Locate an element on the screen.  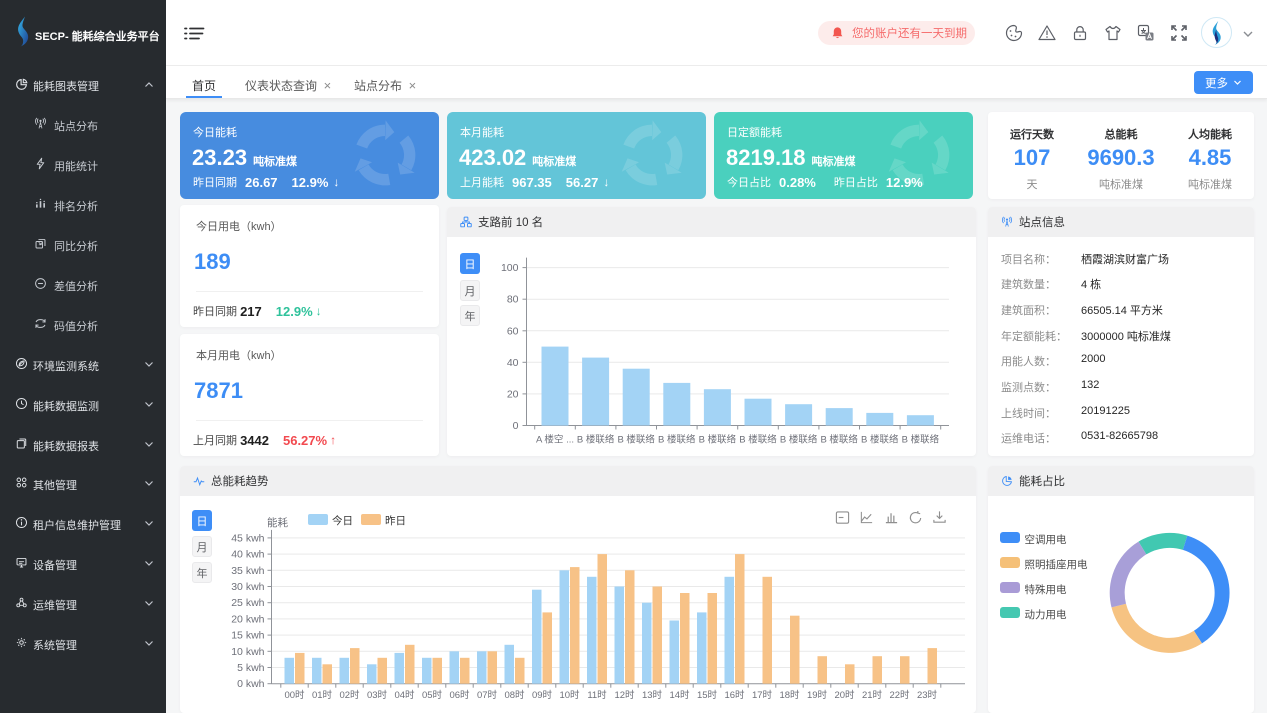
svg-text: 35 kwh is located at coordinates (247, 571).